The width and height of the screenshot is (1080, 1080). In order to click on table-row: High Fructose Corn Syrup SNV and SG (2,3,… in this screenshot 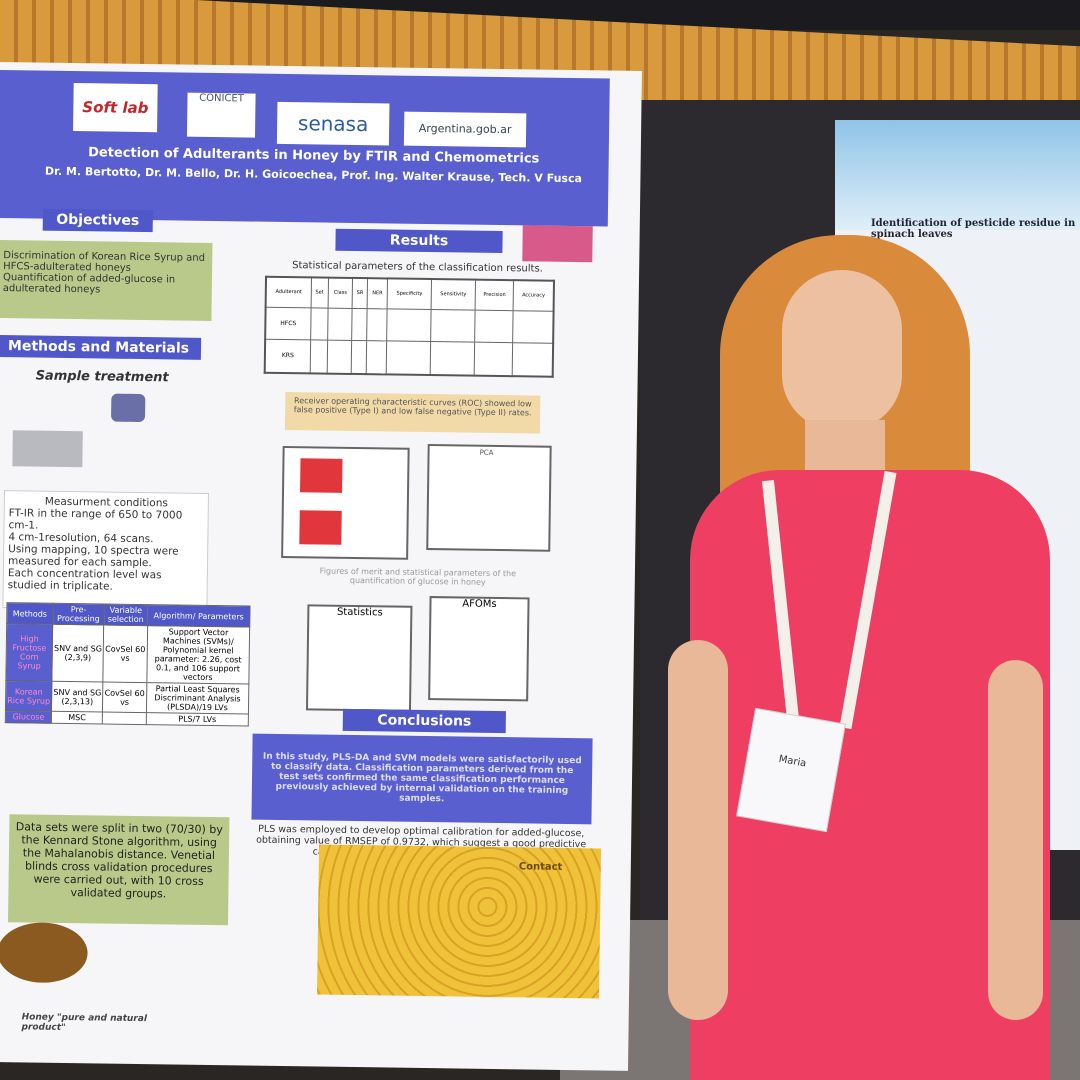, I will do `click(127, 654)`.